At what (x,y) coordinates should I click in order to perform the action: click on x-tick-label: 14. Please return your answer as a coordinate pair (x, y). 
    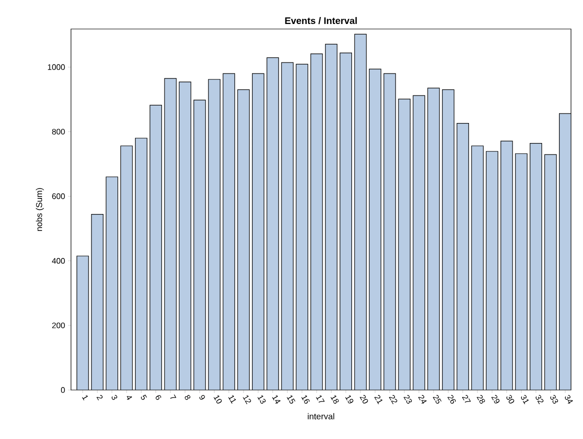
    Looking at the image, I should click on (276, 399).